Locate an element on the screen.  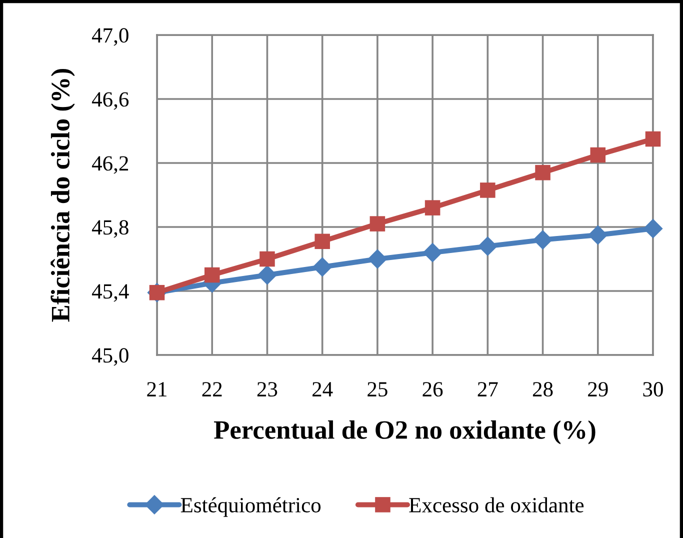
y-tick-label: 45,4 is located at coordinates (110, 293).